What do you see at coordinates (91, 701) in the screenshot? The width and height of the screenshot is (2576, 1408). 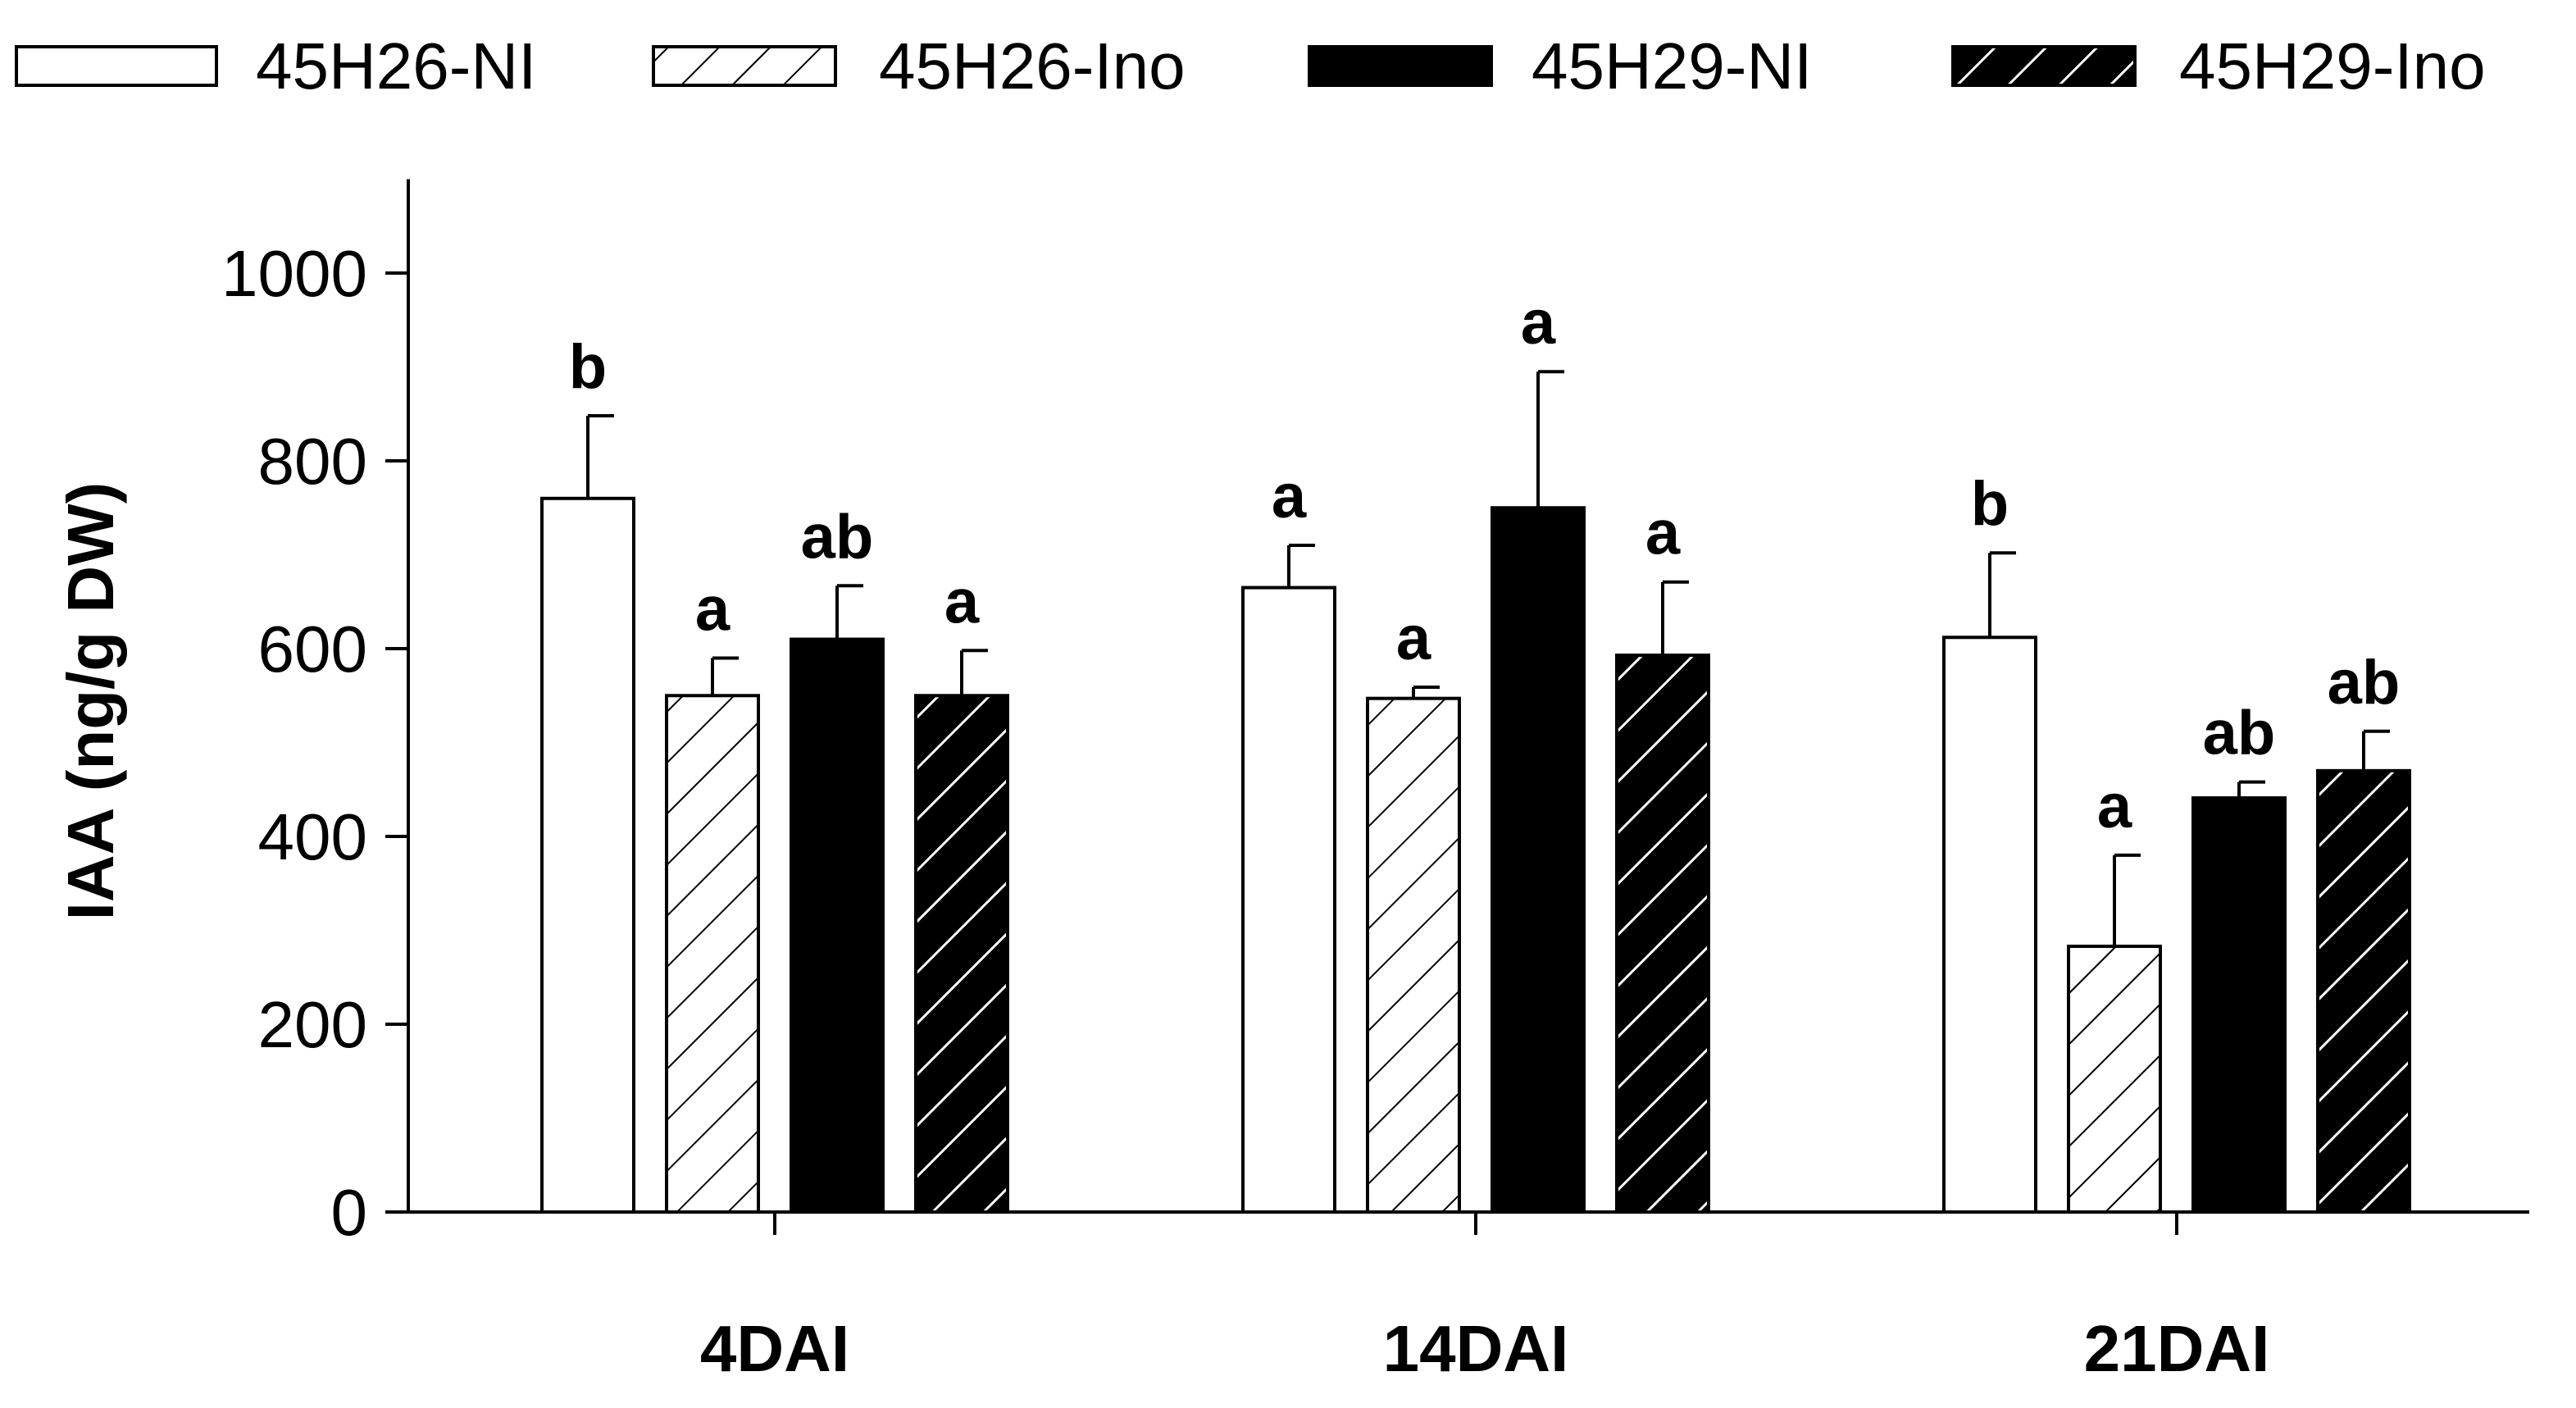 I see `y-axis-title: IAA (ng/g DW)` at bounding box center [91, 701].